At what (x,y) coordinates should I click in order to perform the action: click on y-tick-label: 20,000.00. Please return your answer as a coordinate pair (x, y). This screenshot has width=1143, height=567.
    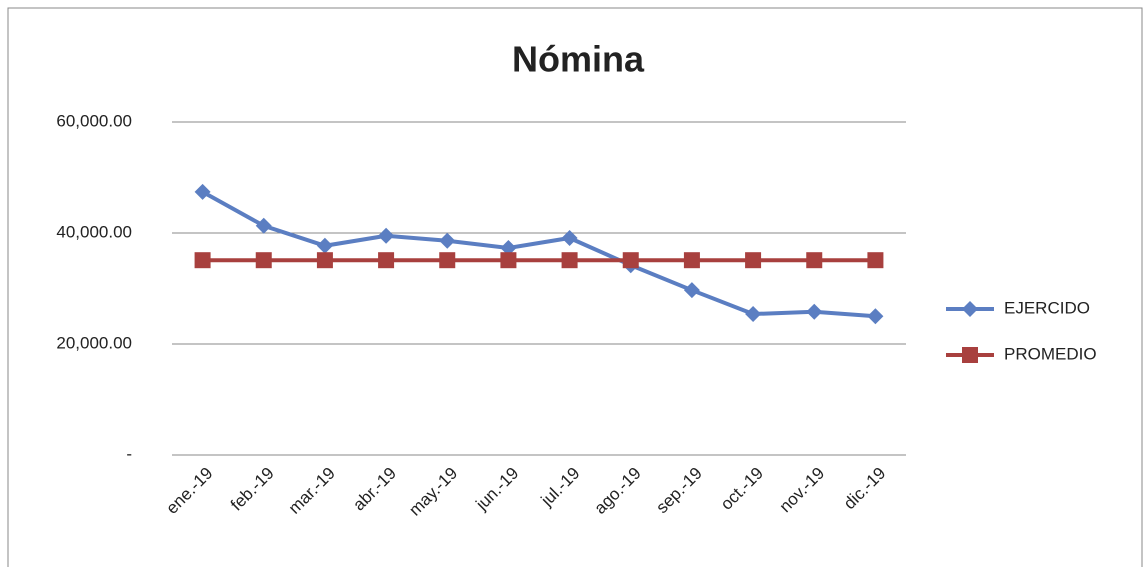
    Looking at the image, I should click on (94, 342).